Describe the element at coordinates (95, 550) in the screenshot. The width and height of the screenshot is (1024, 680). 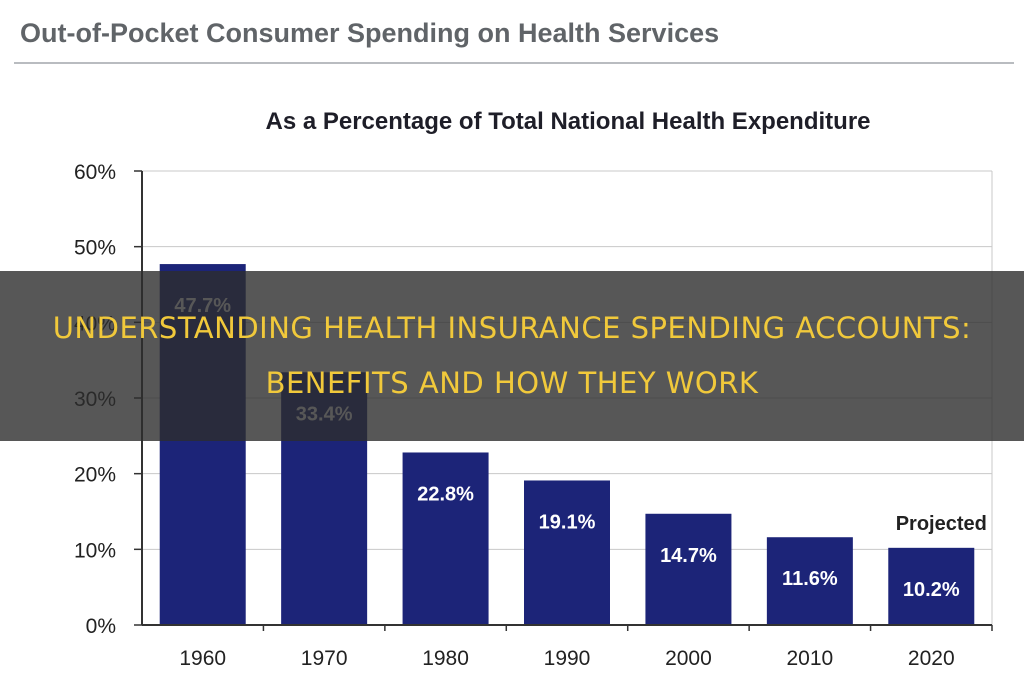
I see `y-tick-label: 10%` at that location.